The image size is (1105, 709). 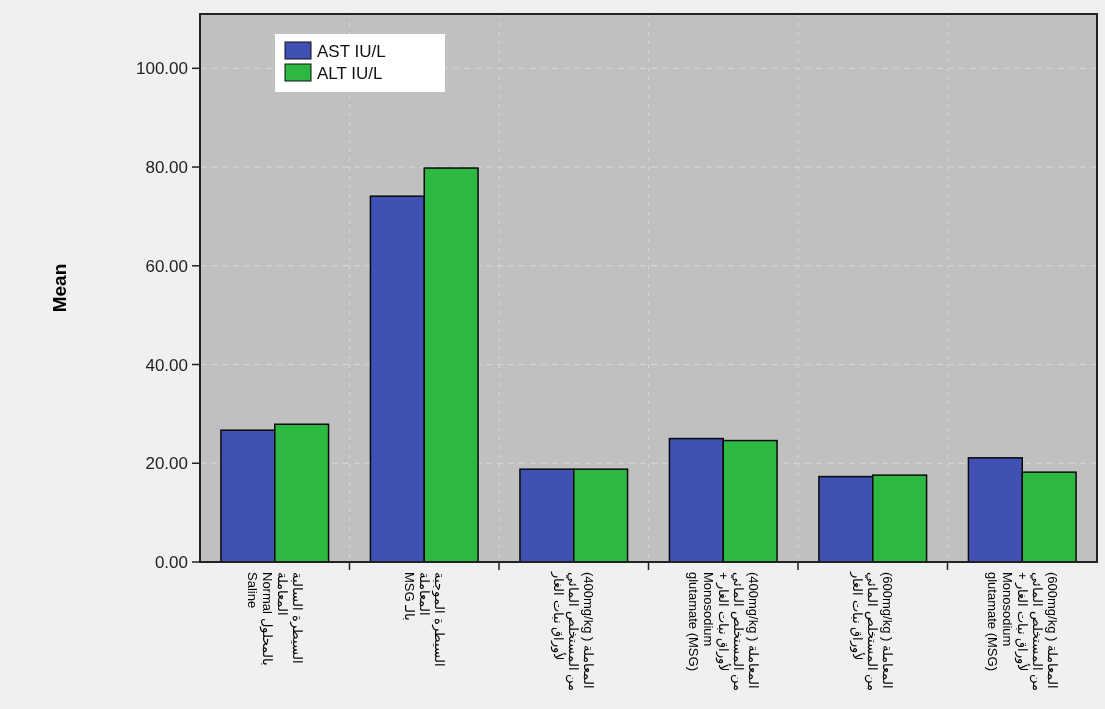 I want to click on x-tick-label: المعاملة ( 600mg/kg) من المستخلص المائي لأوراق نبات الغار, so click(x=873, y=633).